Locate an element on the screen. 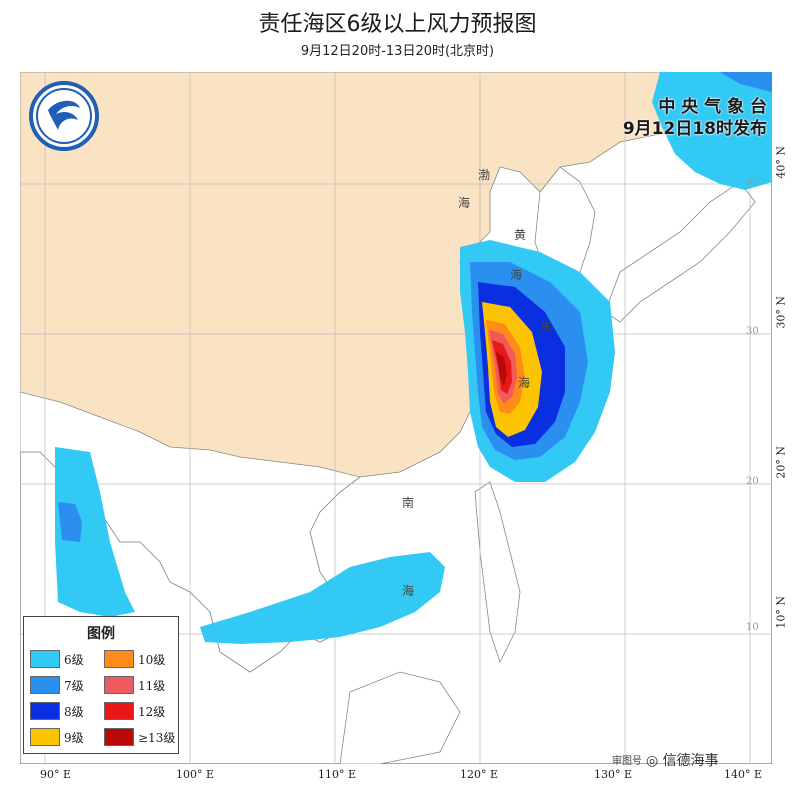 The image size is (795, 793). lon-label-130: 130° E is located at coordinates (613, 774).